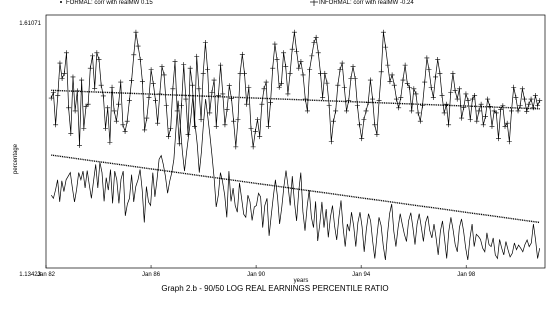 Image resolution: width=548 pixels, height=323 pixels. Describe the element at coordinates (301, 281) in the screenshot. I see `x-axis-title: years` at that location.